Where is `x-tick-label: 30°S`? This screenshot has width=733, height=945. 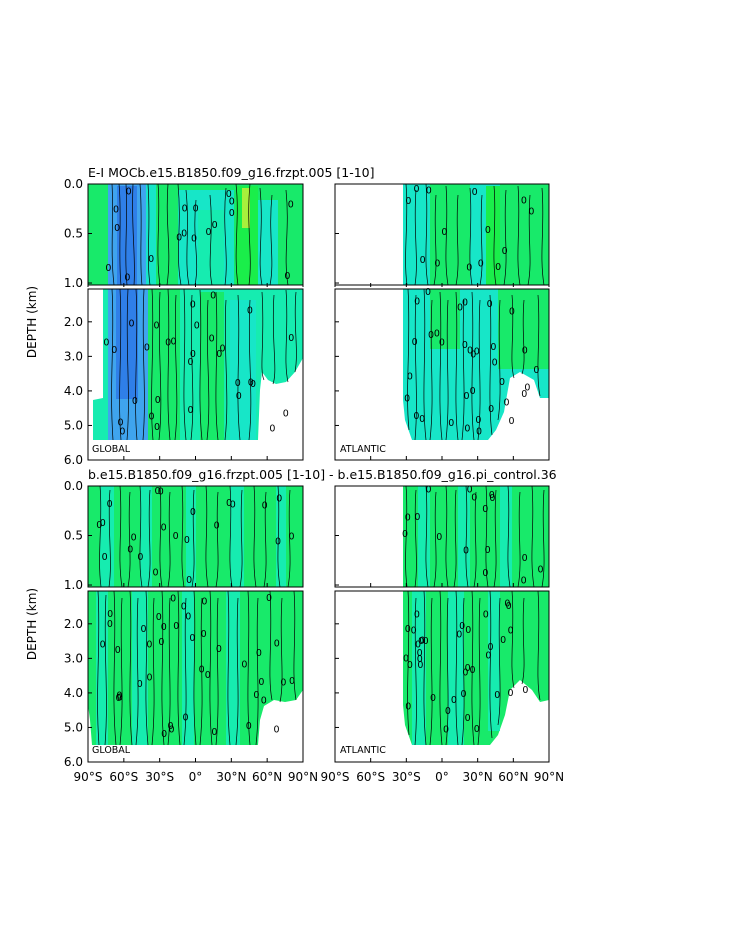
x-tick-label: 30°S is located at coordinates (406, 777).